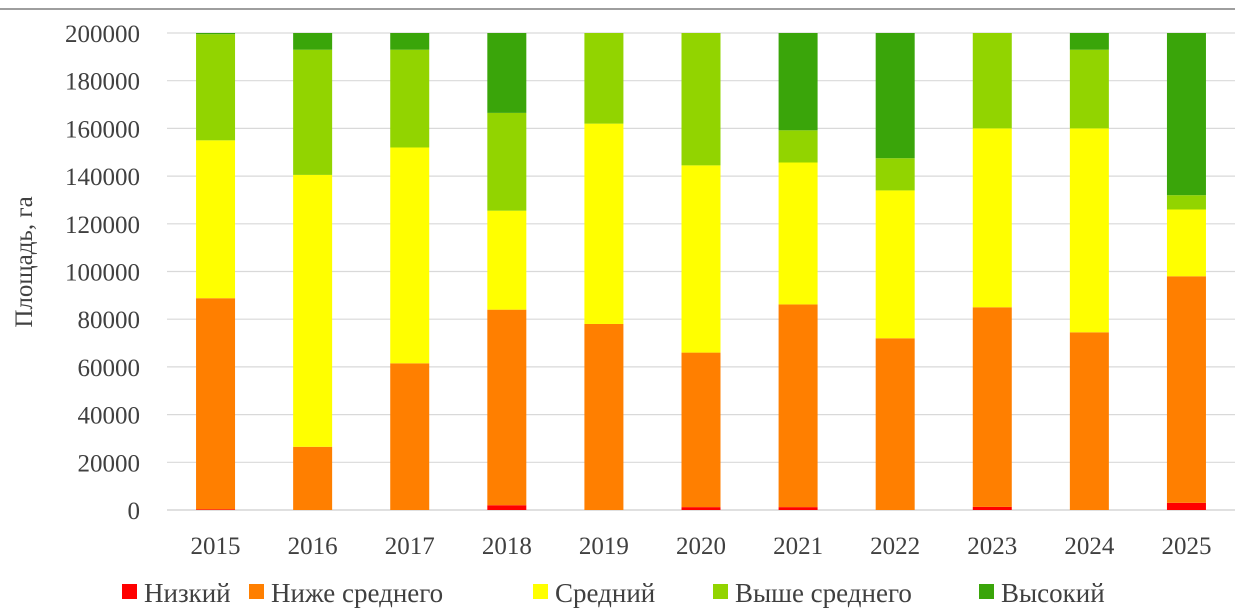 The width and height of the screenshot is (1249, 610). What do you see at coordinates (604, 546) in the screenshot?
I see `x-tick-label: 2019` at bounding box center [604, 546].